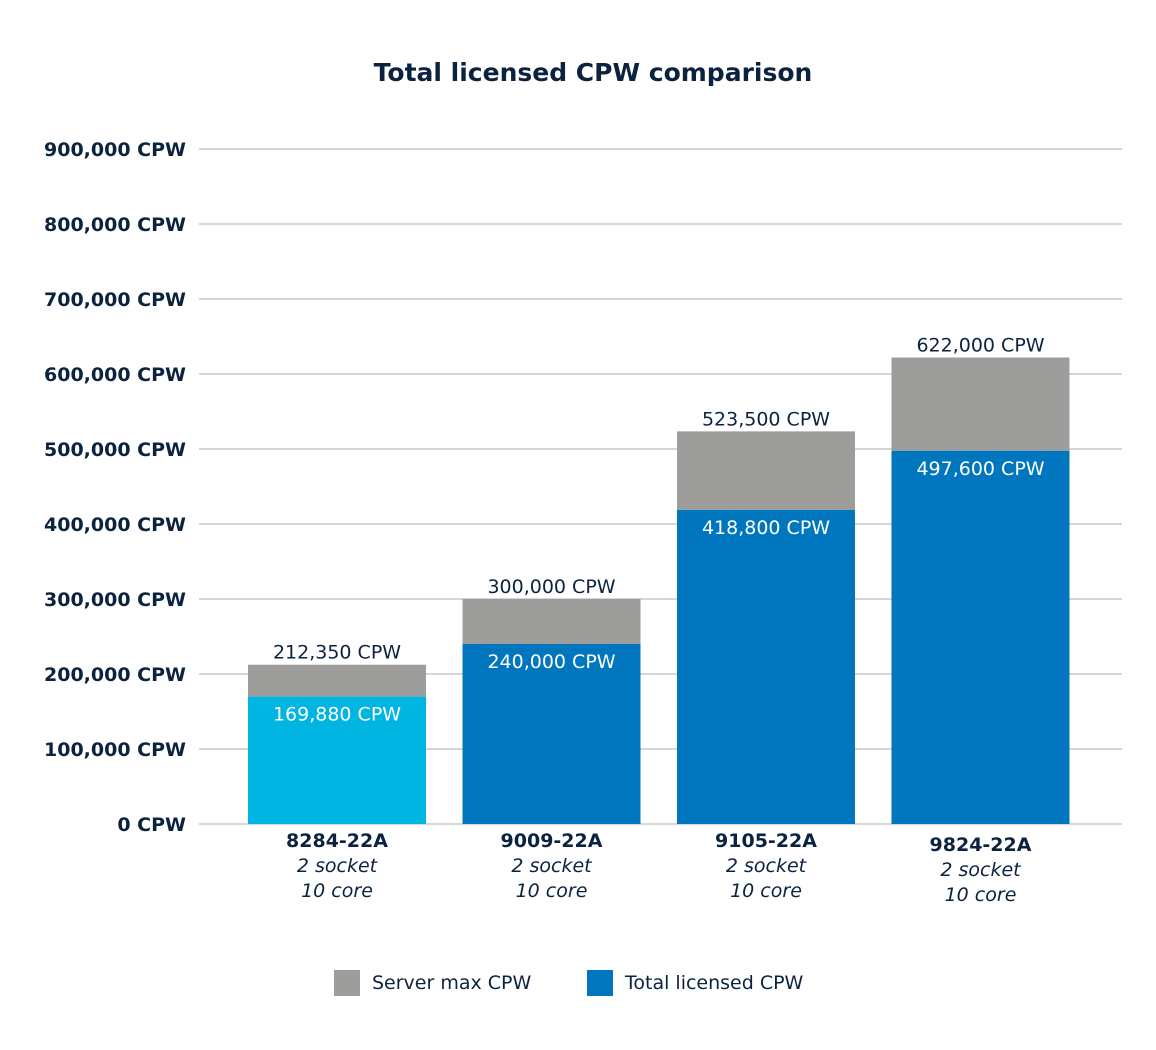  Describe the element at coordinates (552, 841) in the screenshot. I see `x-tick-label: 9009-22A` at that location.